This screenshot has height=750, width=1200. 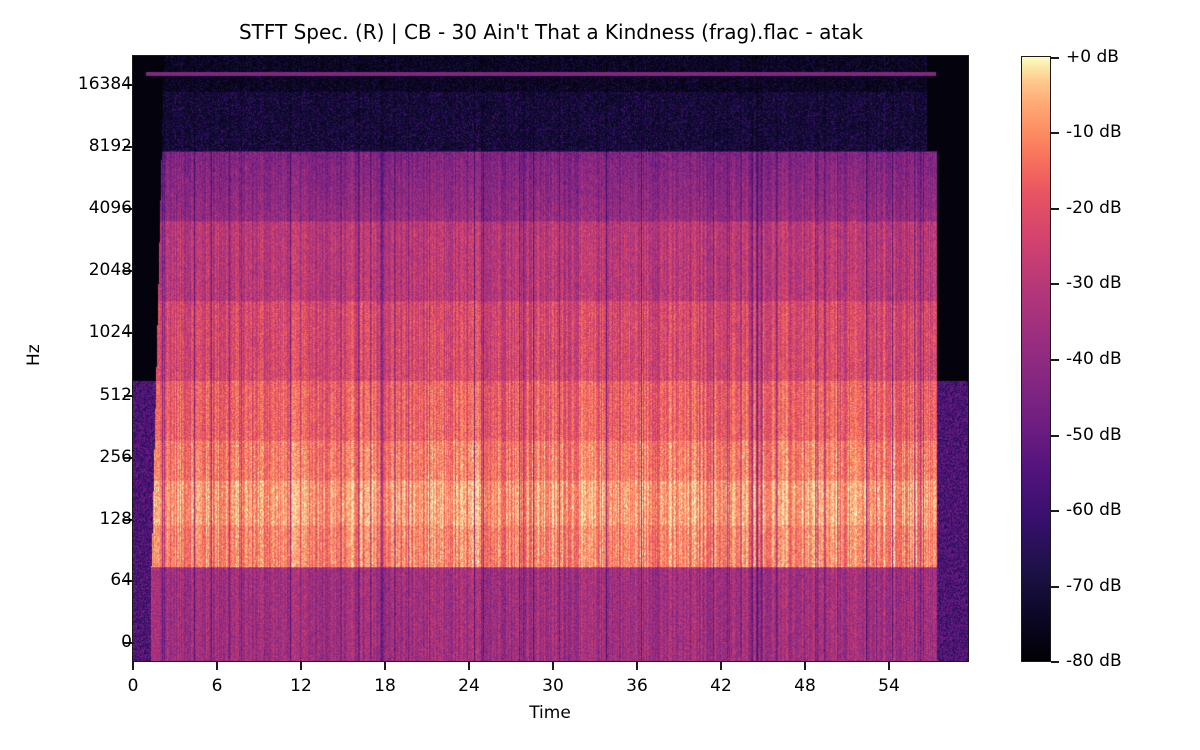 What do you see at coordinates (301, 686) in the screenshot?
I see `x-tick-label: 12` at bounding box center [301, 686].